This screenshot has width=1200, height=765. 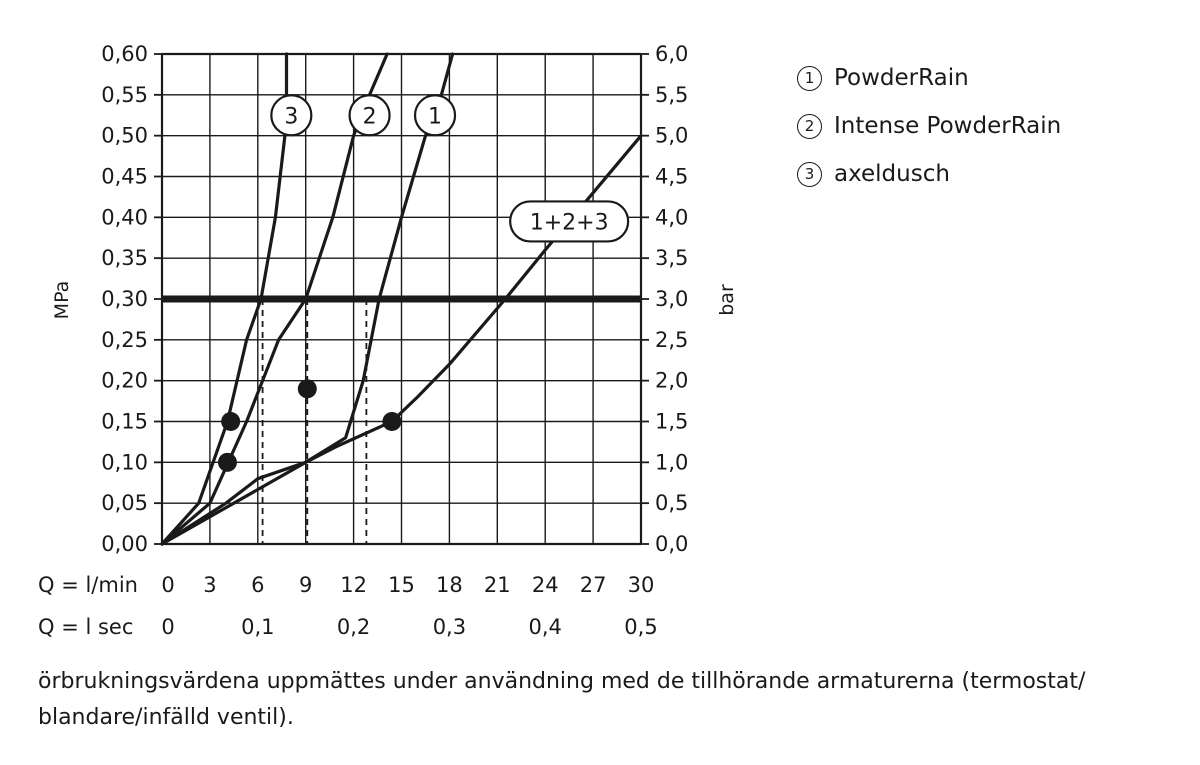 What do you see at coordinates (124, 462) in the screenshot?
I see `y-tick-label-mpa: 0,10` at bounding box center [124, 462].